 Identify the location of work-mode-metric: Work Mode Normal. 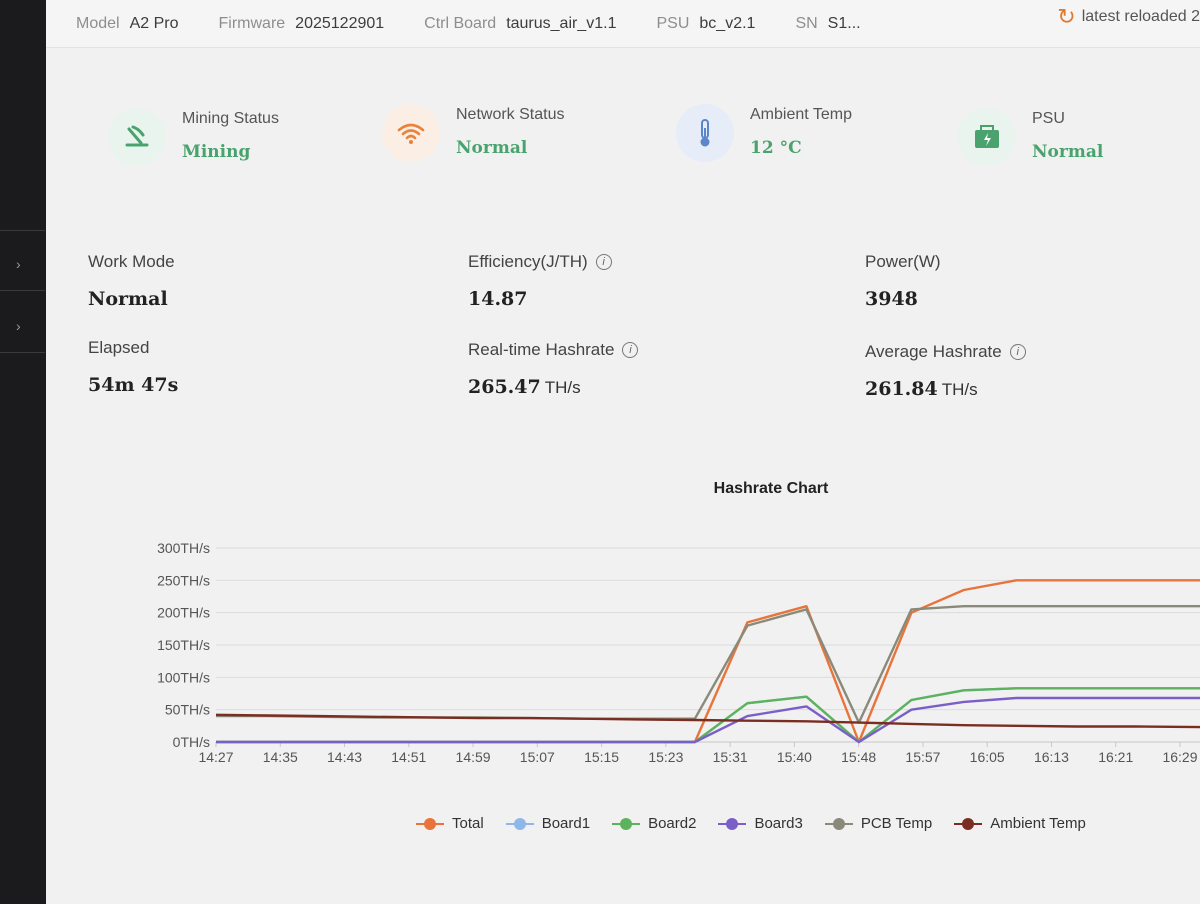
(131, 281).